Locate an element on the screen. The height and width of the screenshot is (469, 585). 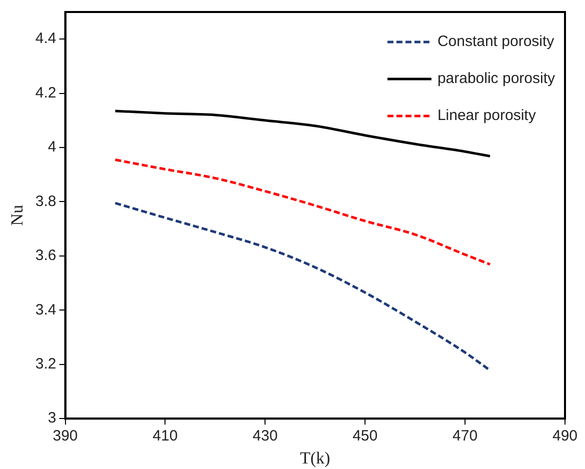
legend-label: parabolic porosity is located at coordinates (496, 79).